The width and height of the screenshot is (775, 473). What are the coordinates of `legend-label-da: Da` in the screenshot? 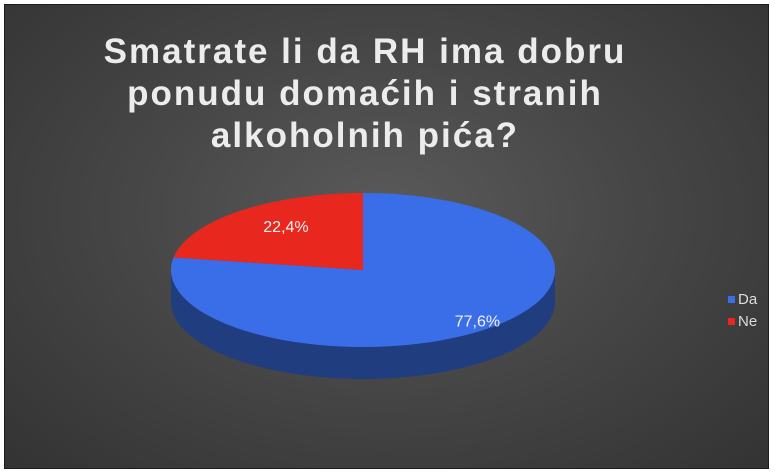 It's located at (748, 299).